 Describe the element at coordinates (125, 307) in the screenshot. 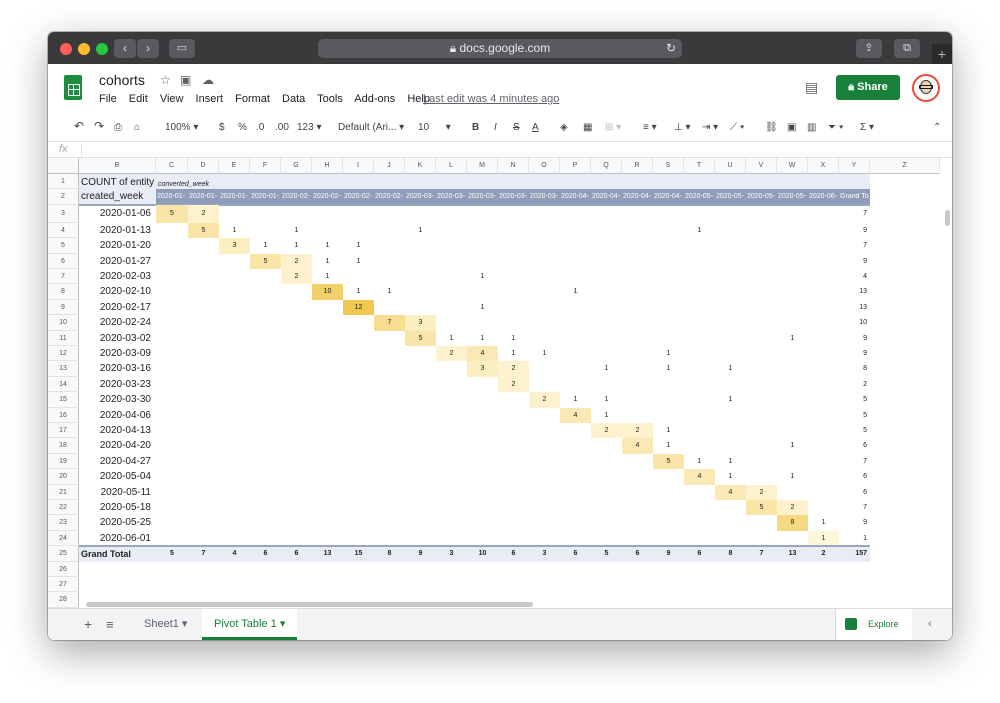

I see `created-week-row-label: 2020-02-17` at that location.